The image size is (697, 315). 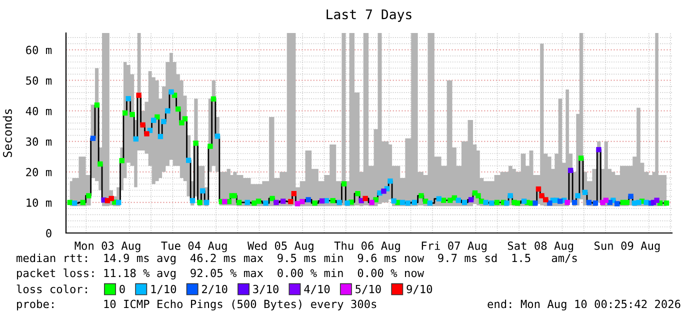 I want to click on x-tick-label: Tue 04 Aug, so click(x=194, y=247).